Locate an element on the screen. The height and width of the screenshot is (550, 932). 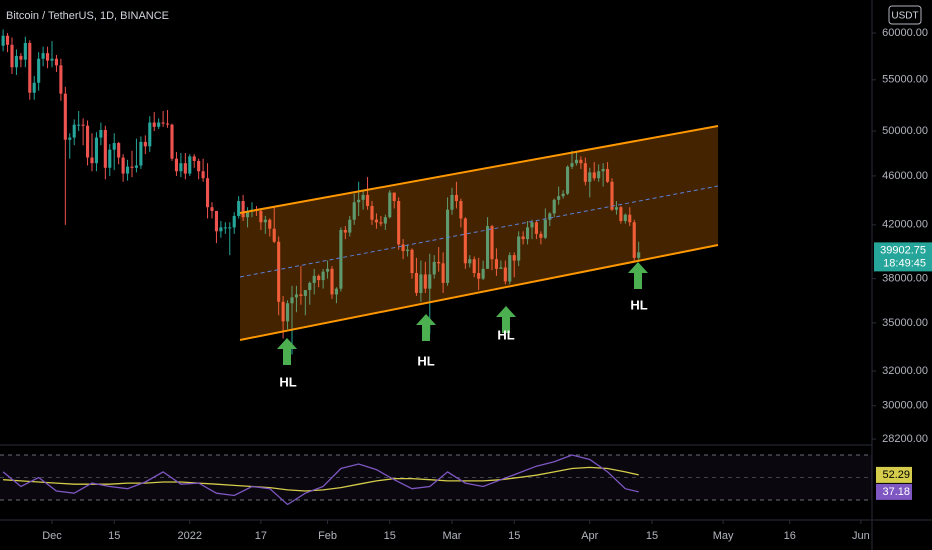
x-tick-label: 17 is located at coordinates (261, 536).